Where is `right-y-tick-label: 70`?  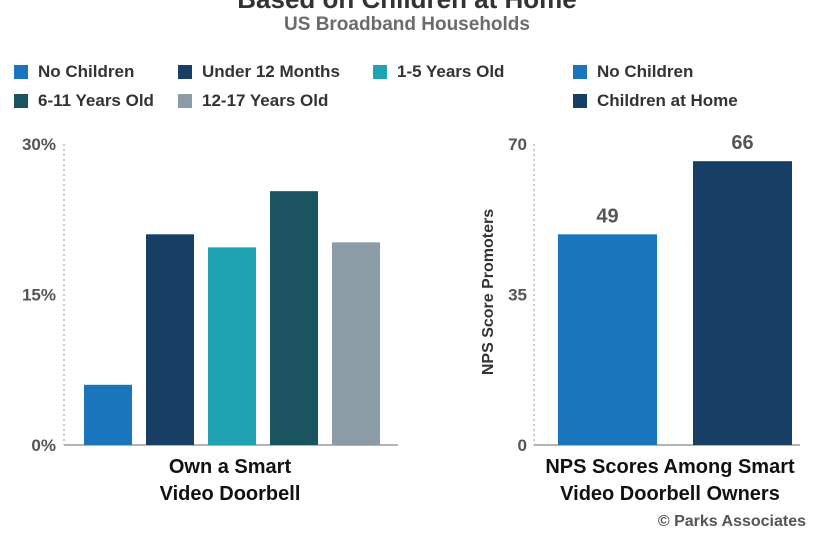 right-y-tick-label: 70 is located at coordinates (517, 144).